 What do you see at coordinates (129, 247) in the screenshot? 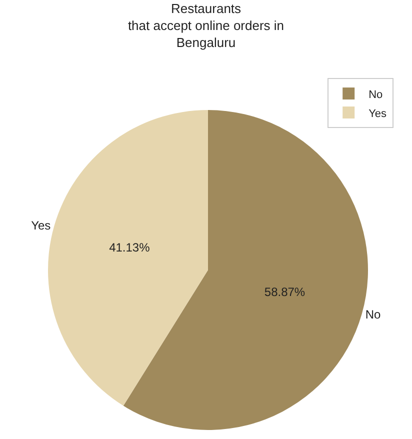
I see `data-label: 41.13%` at bounding box center [129, 247].